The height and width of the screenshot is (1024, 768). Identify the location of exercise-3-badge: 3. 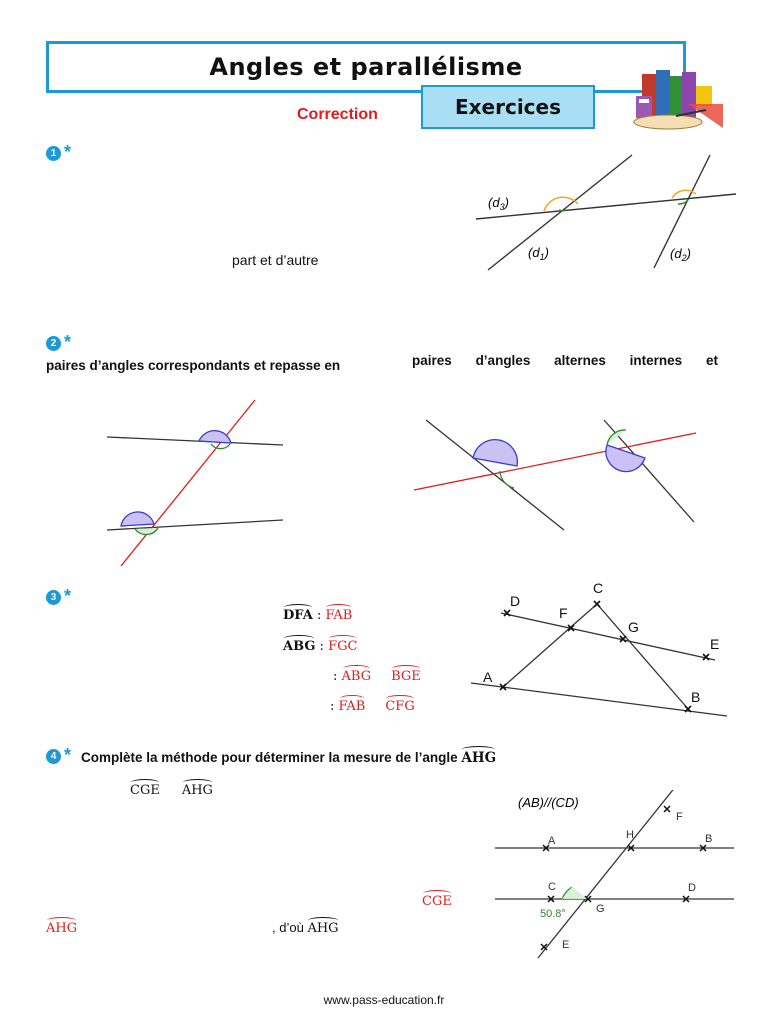
(53, 597).